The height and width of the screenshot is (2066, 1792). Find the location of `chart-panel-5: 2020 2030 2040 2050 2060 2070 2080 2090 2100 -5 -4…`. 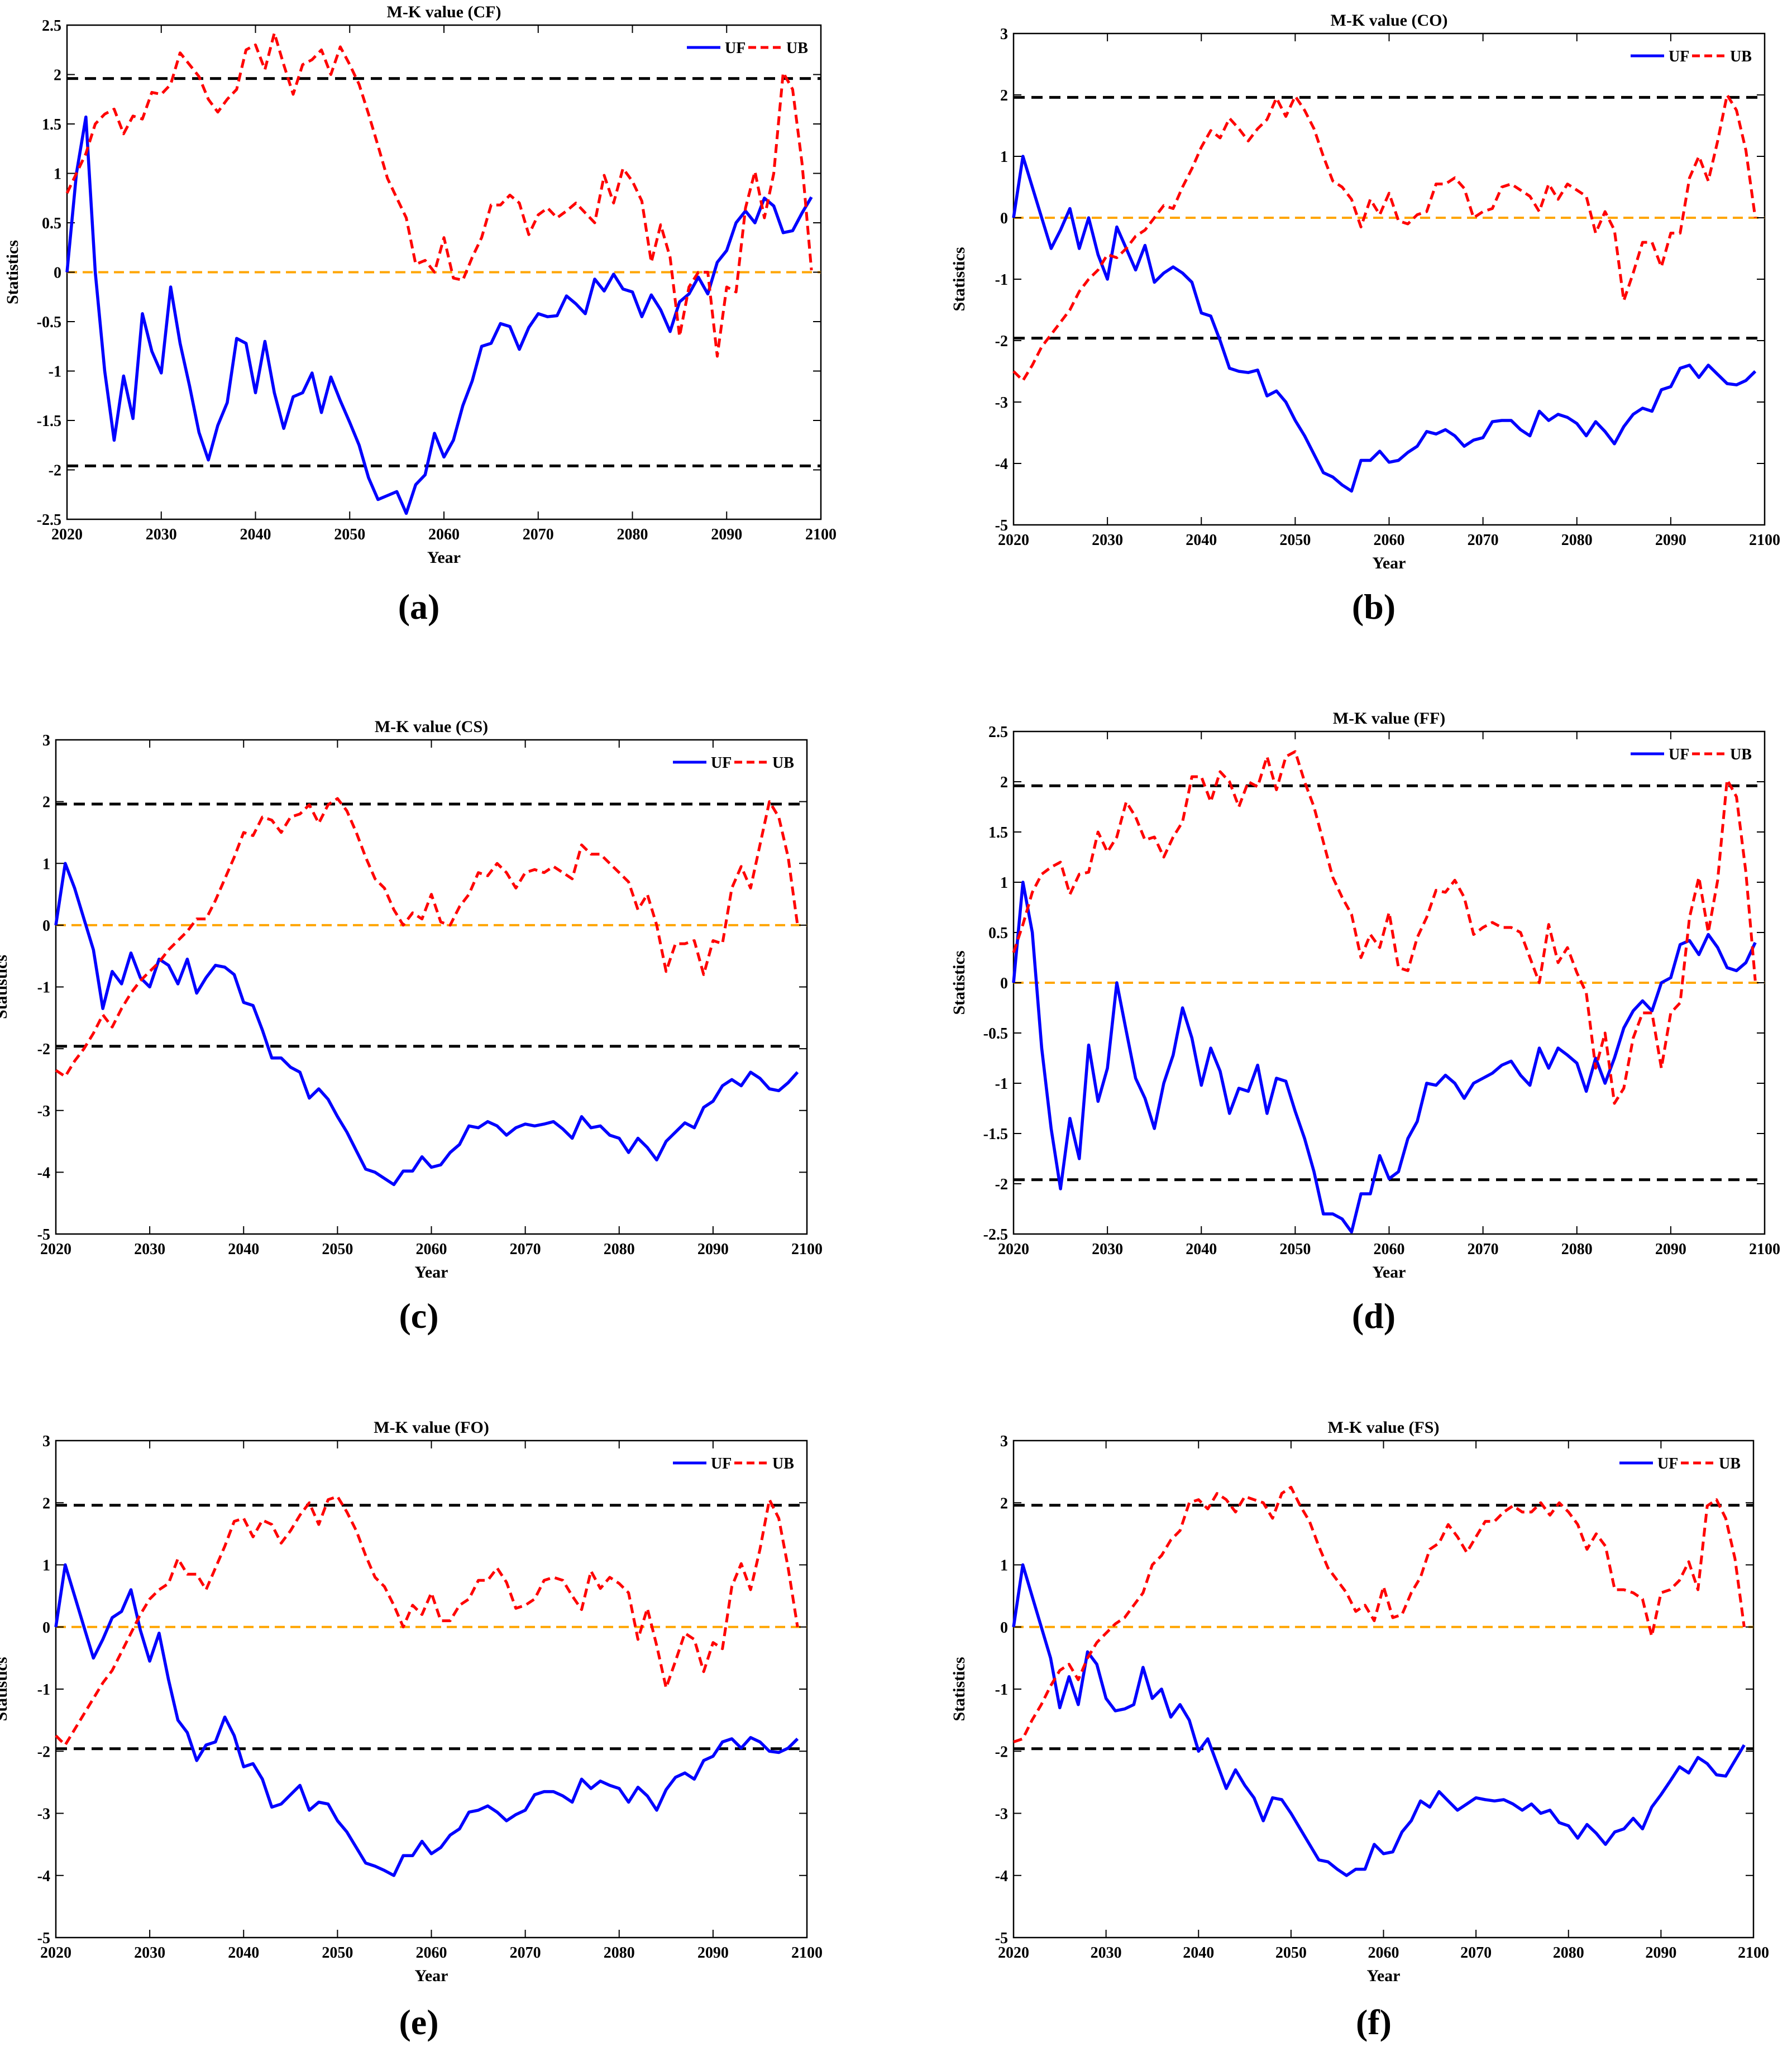

chart-panel-5: 2020 2030 2040 2050 2060 2070 2080 2090 2100 -5 -4… is located at coordinates (411, 1701).